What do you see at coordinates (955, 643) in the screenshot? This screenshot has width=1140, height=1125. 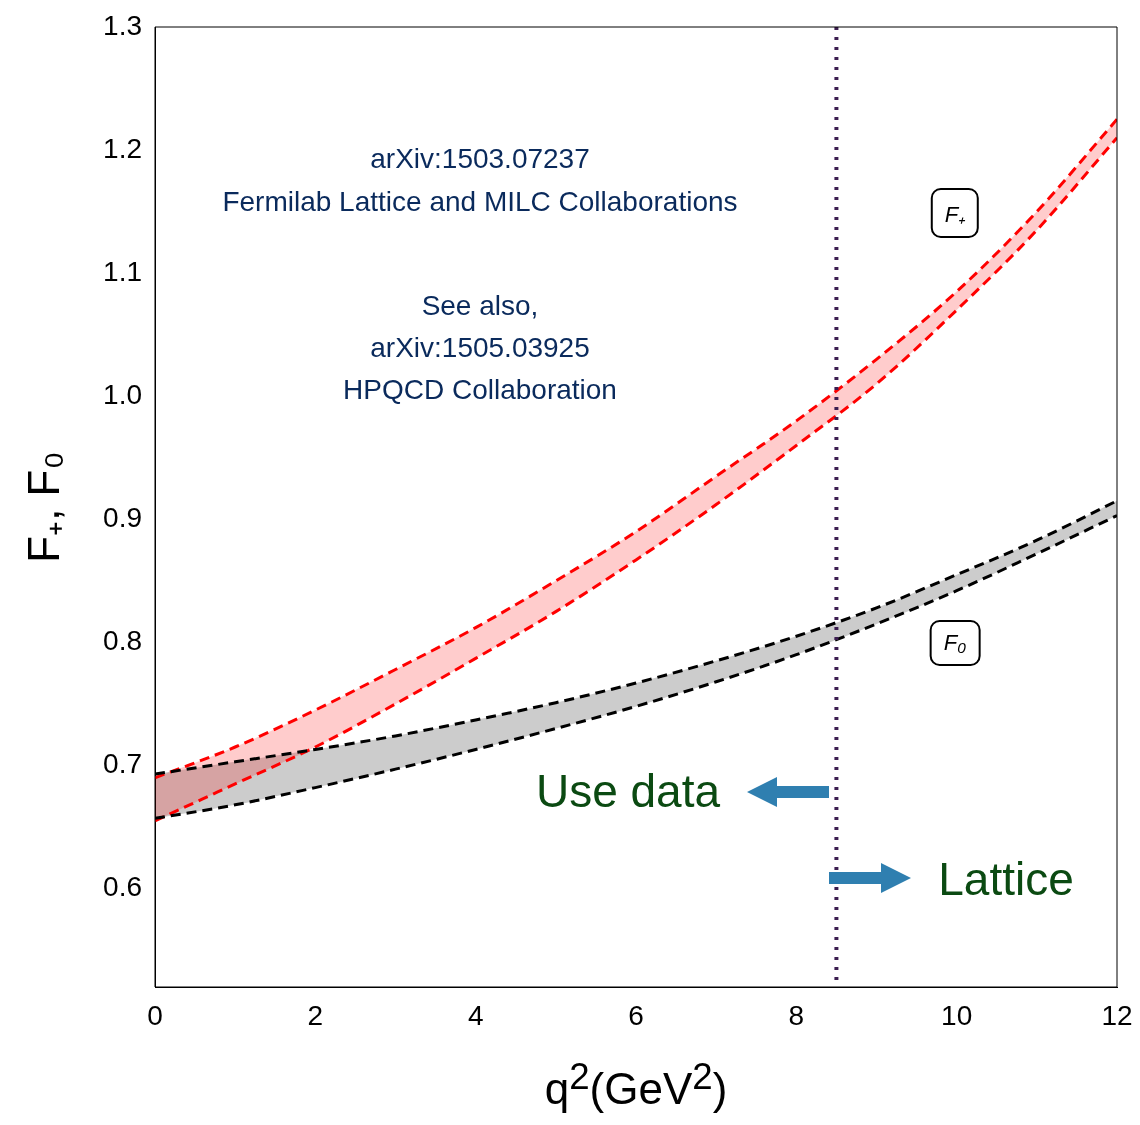 I see `text: F₀` at bounding box center [955, 643].